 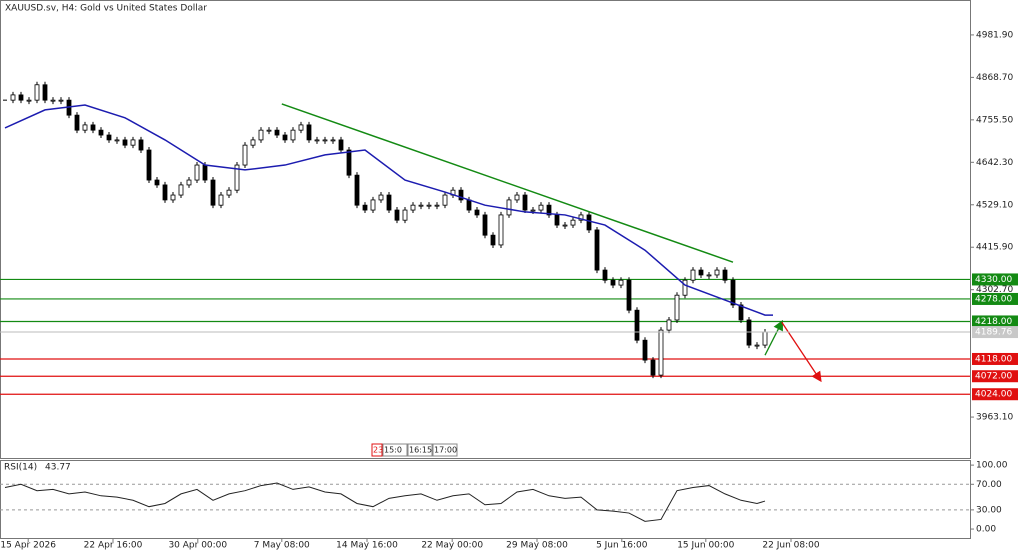 What do you see at coordinates (537, 546) in the screenshot?
I see `x-tick-label: 29 May 08:00` at bounding box center [537, 546].